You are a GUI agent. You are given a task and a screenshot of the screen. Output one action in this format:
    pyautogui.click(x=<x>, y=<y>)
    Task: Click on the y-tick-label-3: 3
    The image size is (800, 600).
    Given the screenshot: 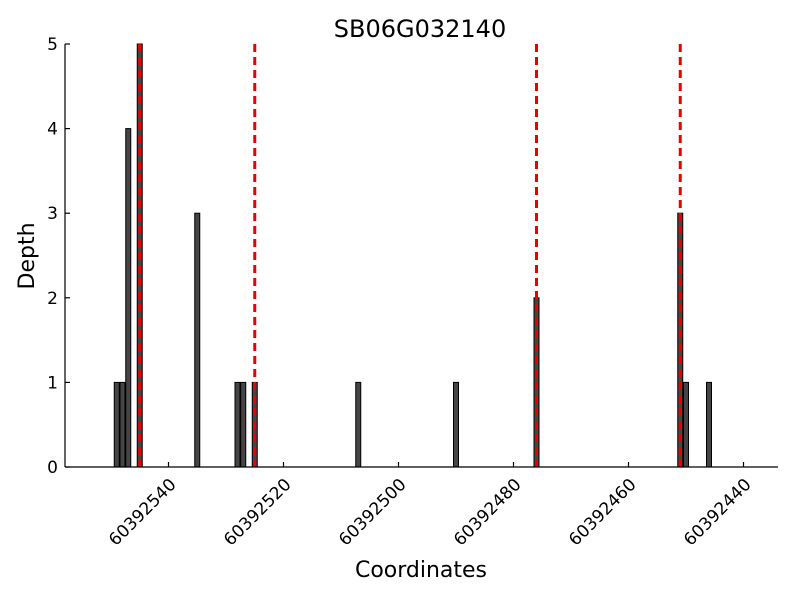 What is the action you would take?
    pyautogui.click(x=52, y=214)
    